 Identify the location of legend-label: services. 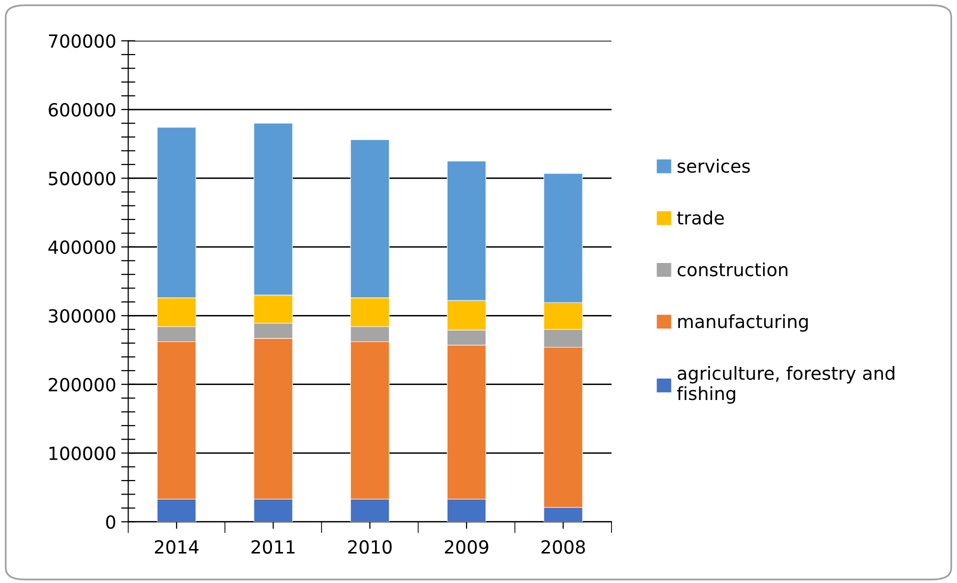
(714, 165).